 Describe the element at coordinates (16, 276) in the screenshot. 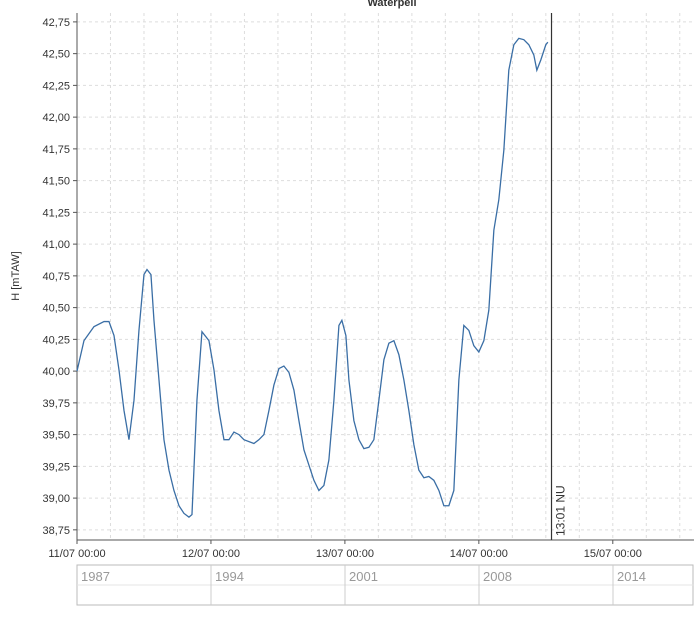

I see `y-axis-label: H [mTAW]` at that location.